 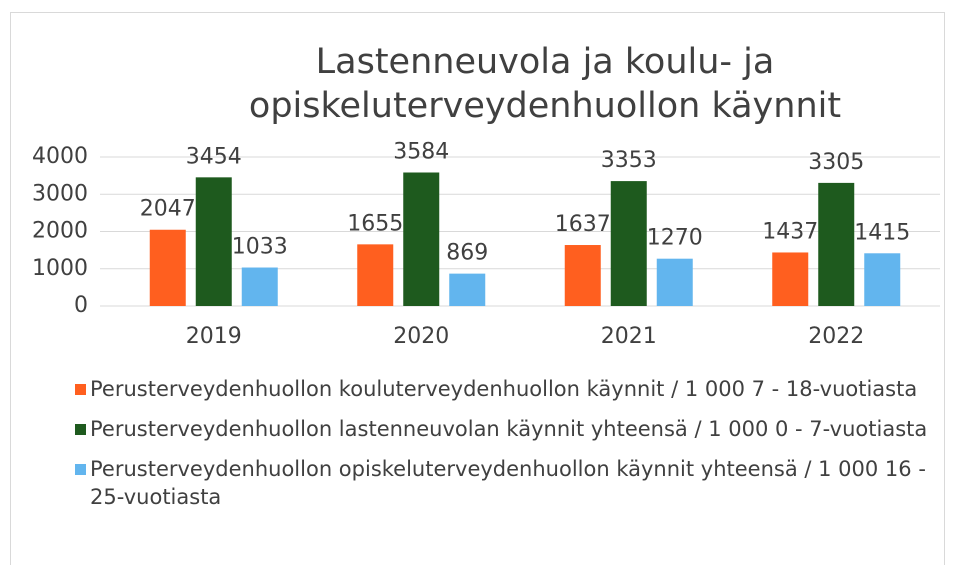 I want to click on data-label: 1655, so click(x=375, y=223).